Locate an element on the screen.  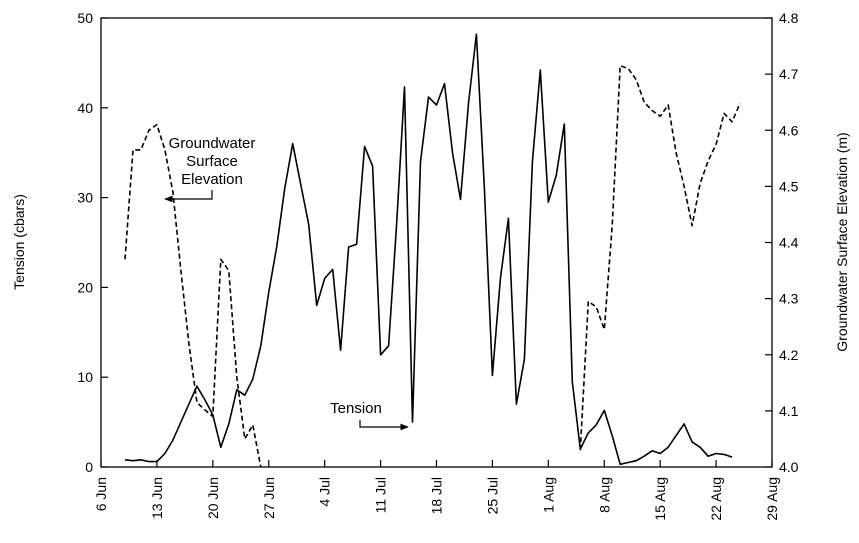
x-tick-label: 15 Aug is located at coordinates (660, 499).